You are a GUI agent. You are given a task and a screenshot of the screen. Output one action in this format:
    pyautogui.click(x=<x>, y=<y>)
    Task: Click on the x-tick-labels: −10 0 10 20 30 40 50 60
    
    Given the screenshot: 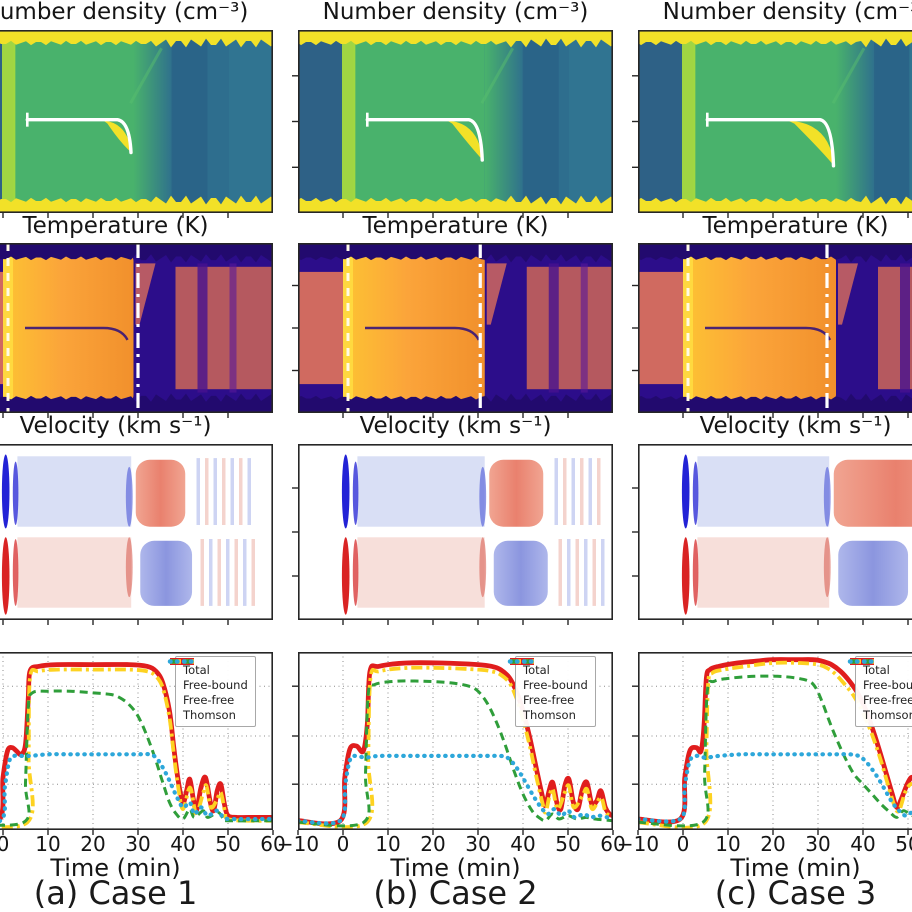 What is the action you would take?
    pyautogui.click(x=451, y=844)
    